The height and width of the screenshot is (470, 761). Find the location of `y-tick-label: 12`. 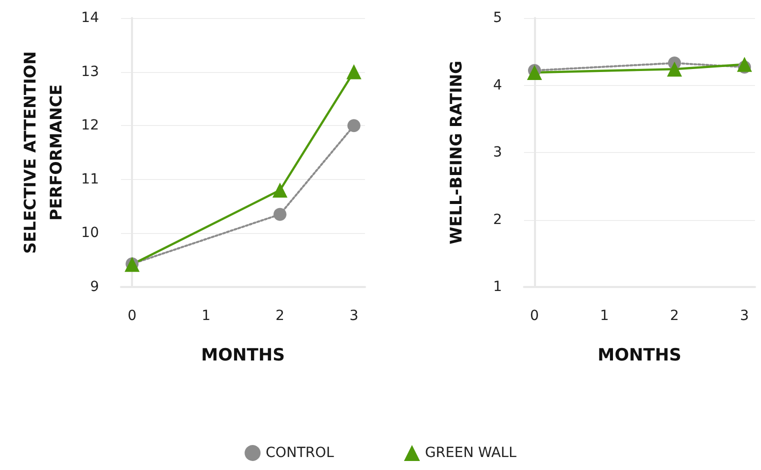

y-tick-label: 12 is located at coordinates (90, 126).